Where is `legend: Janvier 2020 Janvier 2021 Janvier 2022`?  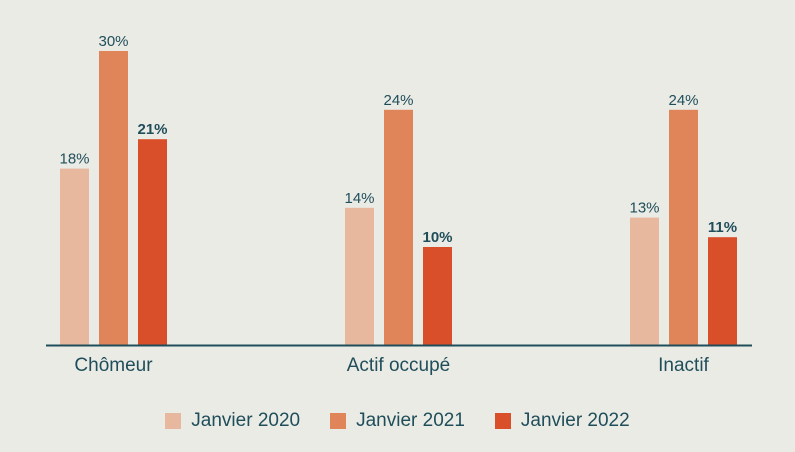 legend: Janvier 2020 Janvier 2021 Janvier 2022 is located at coordinates (397, 421).